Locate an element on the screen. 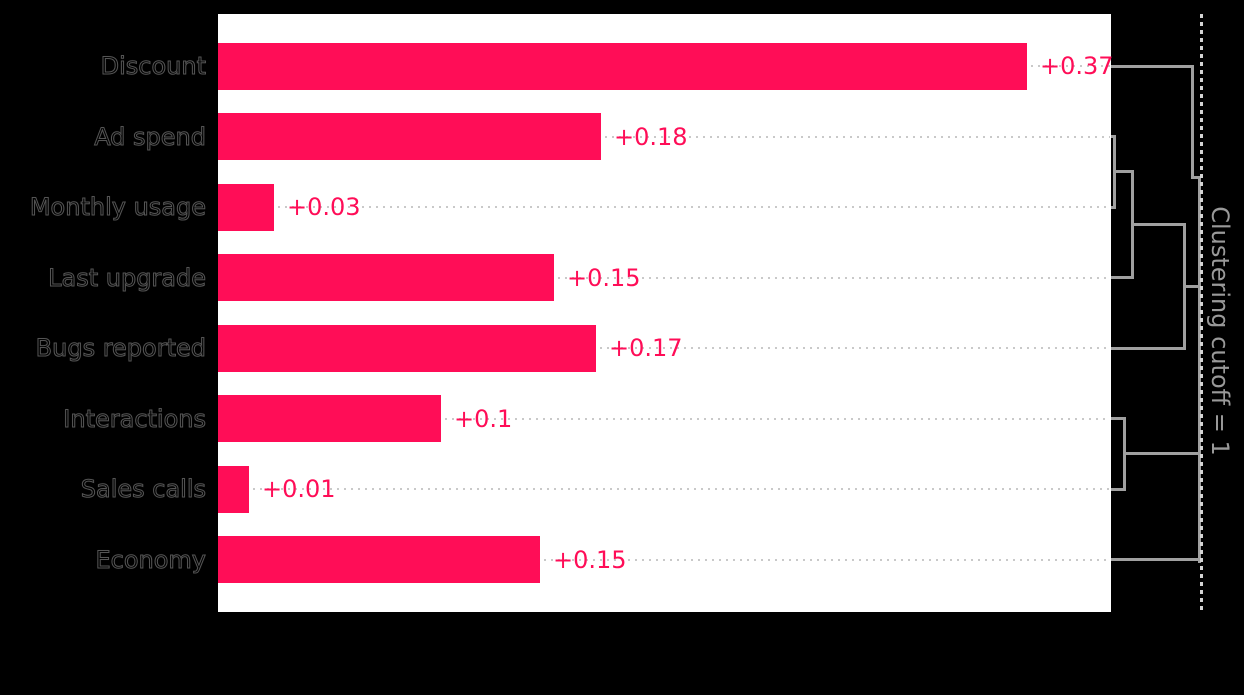 This screenshot has height=695, width=1244. bar-value-label: +0.37 is located at coordinates (1077, 66).